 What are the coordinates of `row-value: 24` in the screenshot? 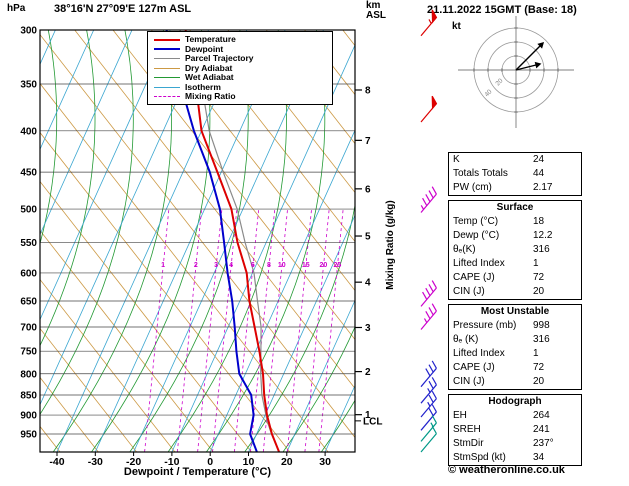 It's located at (539, 159).